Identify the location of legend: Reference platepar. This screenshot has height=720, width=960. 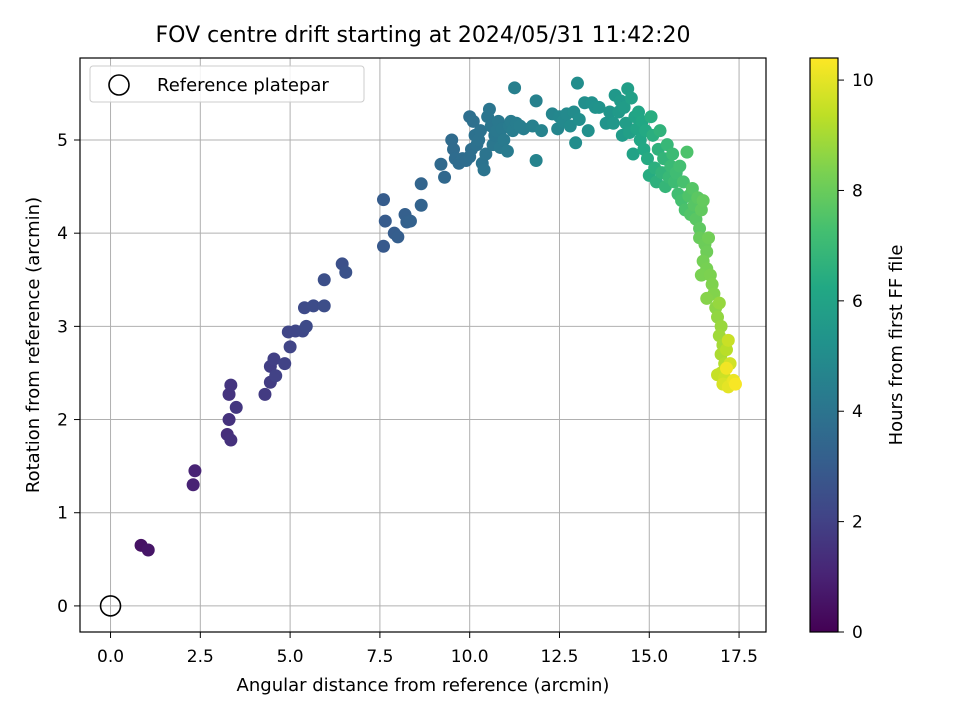
(227, 84).